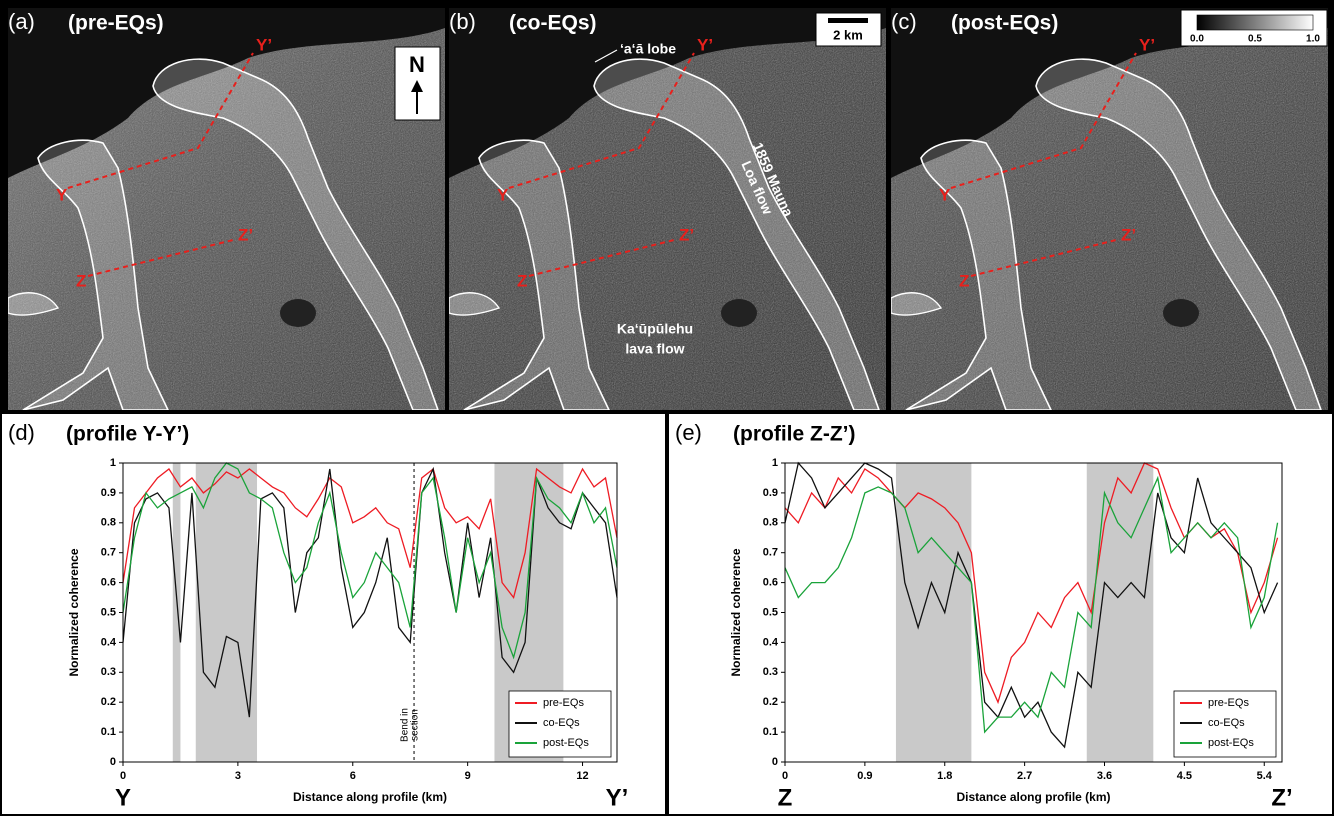 This screenshot has width=1334, height=816. What do you see at coordinates (1004, 23) in the screenshot?
I see `panel-title: (post-EQs)` at bounding box center [1004, 23].